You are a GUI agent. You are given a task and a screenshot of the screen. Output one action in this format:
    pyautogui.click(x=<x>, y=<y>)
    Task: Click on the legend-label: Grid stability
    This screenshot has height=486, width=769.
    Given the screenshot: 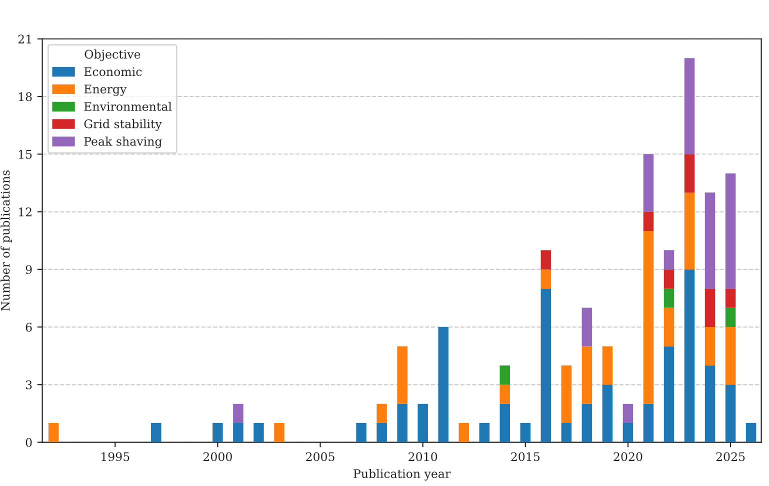 What is the action you would take?
    pyautogui.click(x=123, y=125)
    